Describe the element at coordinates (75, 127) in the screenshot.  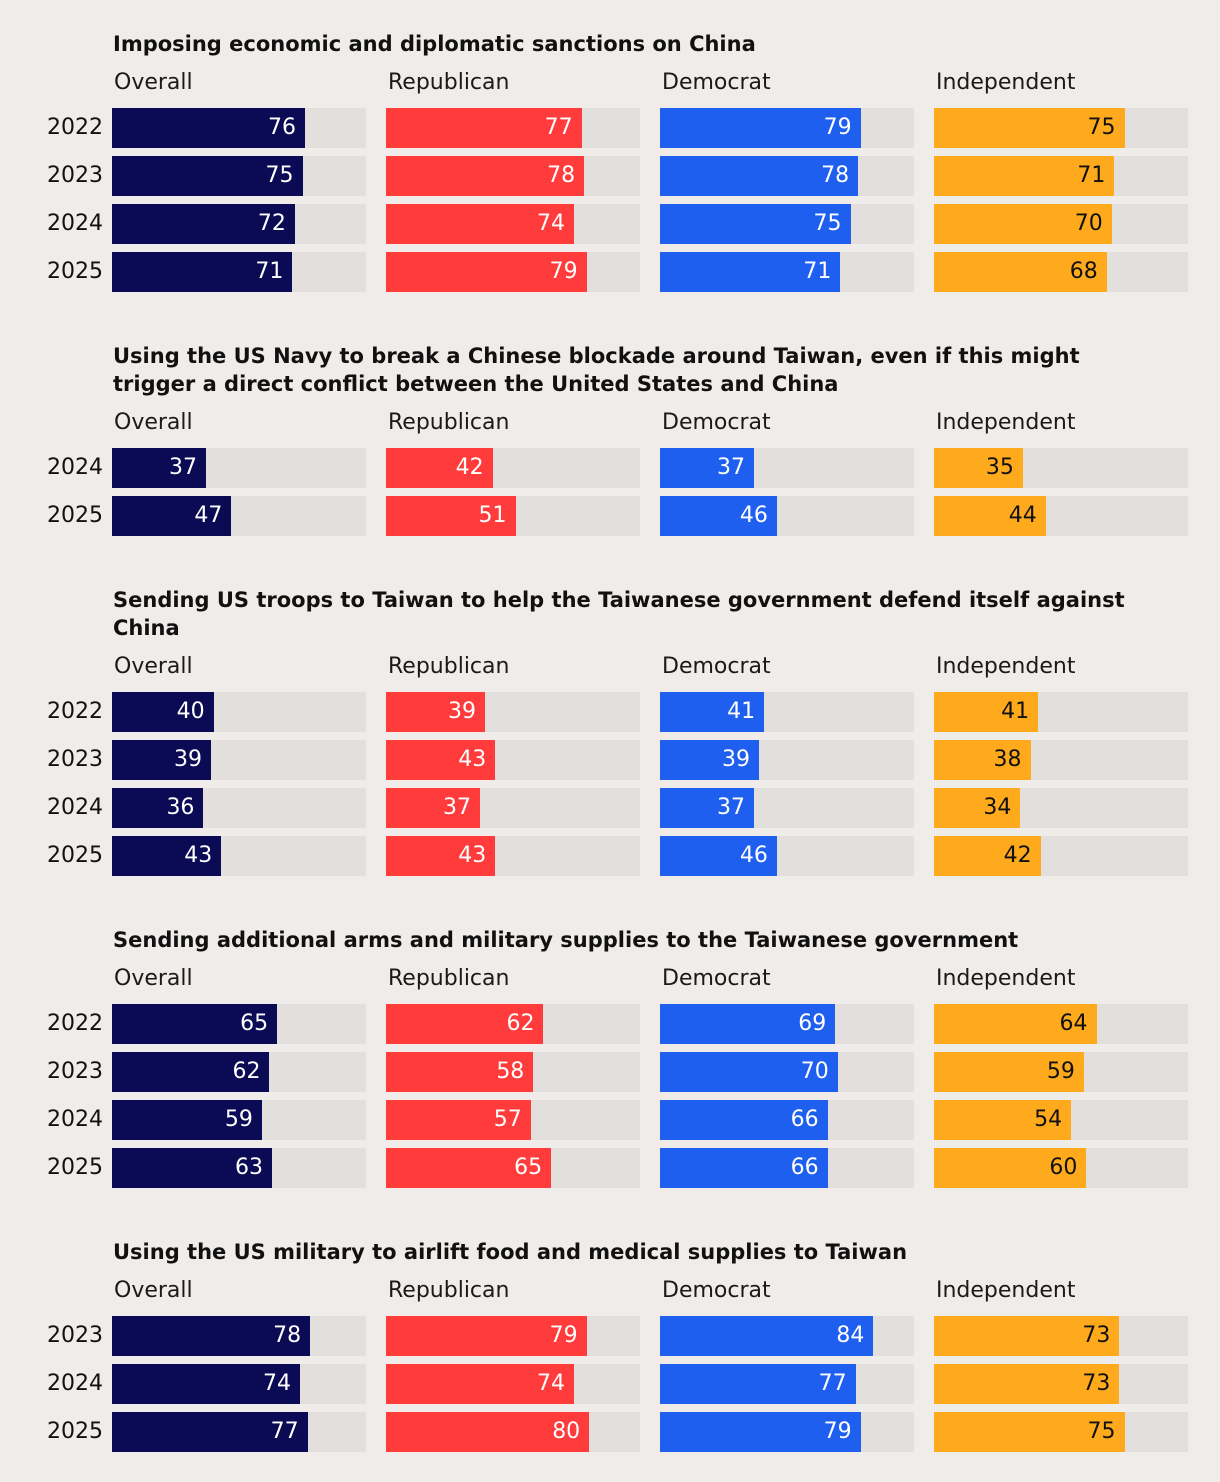
I see `year-label: 2022` at that location.